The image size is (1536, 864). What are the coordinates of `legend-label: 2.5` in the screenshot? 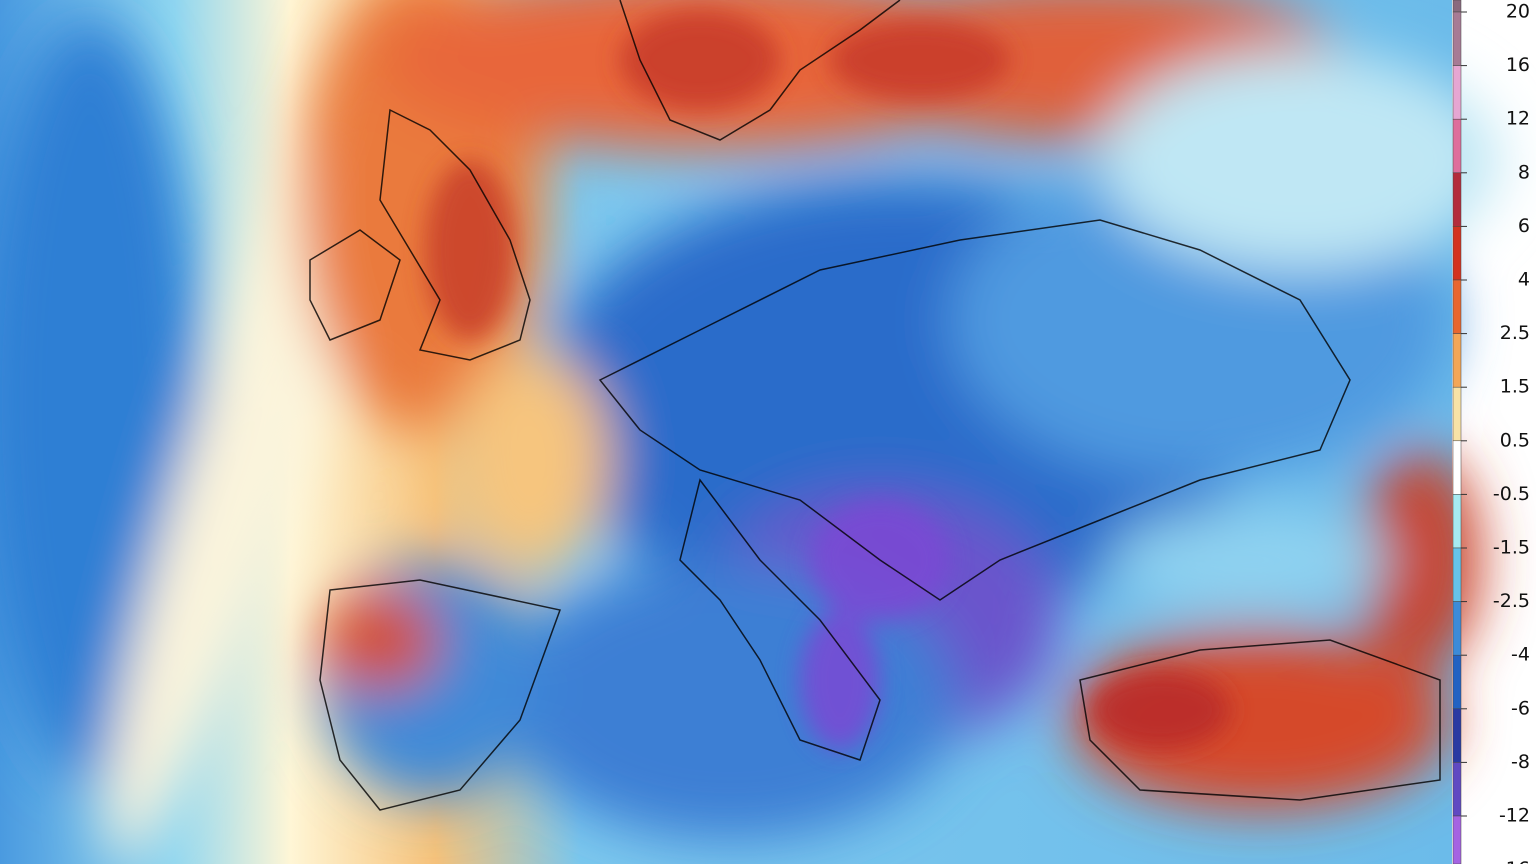 It's located at (1515, 333).